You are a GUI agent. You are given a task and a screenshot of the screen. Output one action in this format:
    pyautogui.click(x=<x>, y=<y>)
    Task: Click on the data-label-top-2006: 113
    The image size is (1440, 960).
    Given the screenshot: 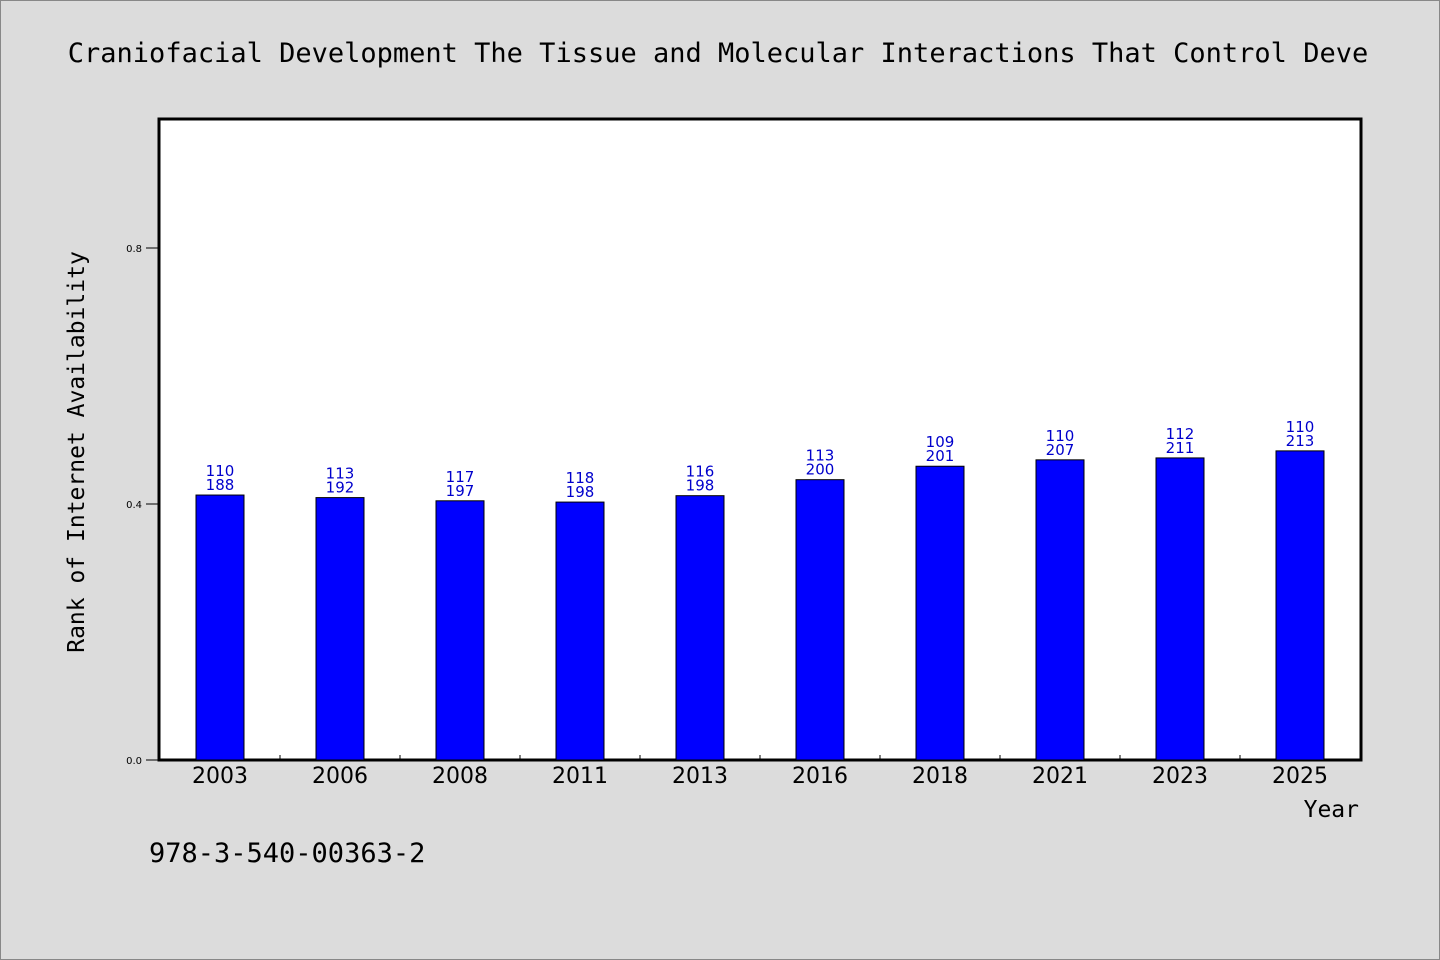 What is the action you would take?
    pyautogui.click(x=340, y=474)
    